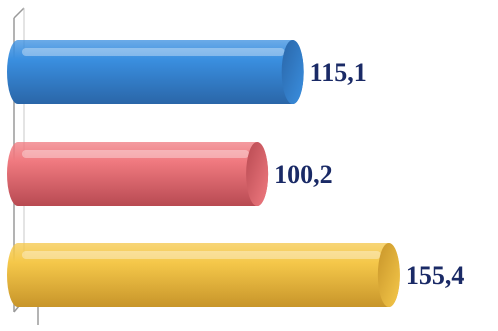 The image size is (498, 331). I want to click on value-label-2: 100,2, so click(303, 174).